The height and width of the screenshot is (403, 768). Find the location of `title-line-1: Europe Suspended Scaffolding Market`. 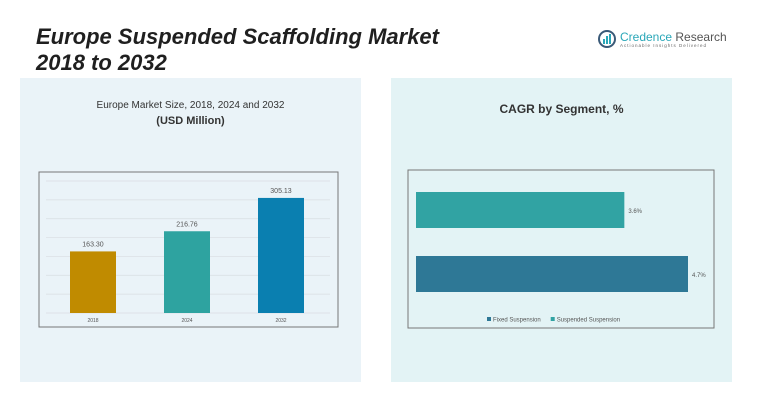

title-line-1: Europe Suspended Scaffolding Market is located at coordinates (237, 36).